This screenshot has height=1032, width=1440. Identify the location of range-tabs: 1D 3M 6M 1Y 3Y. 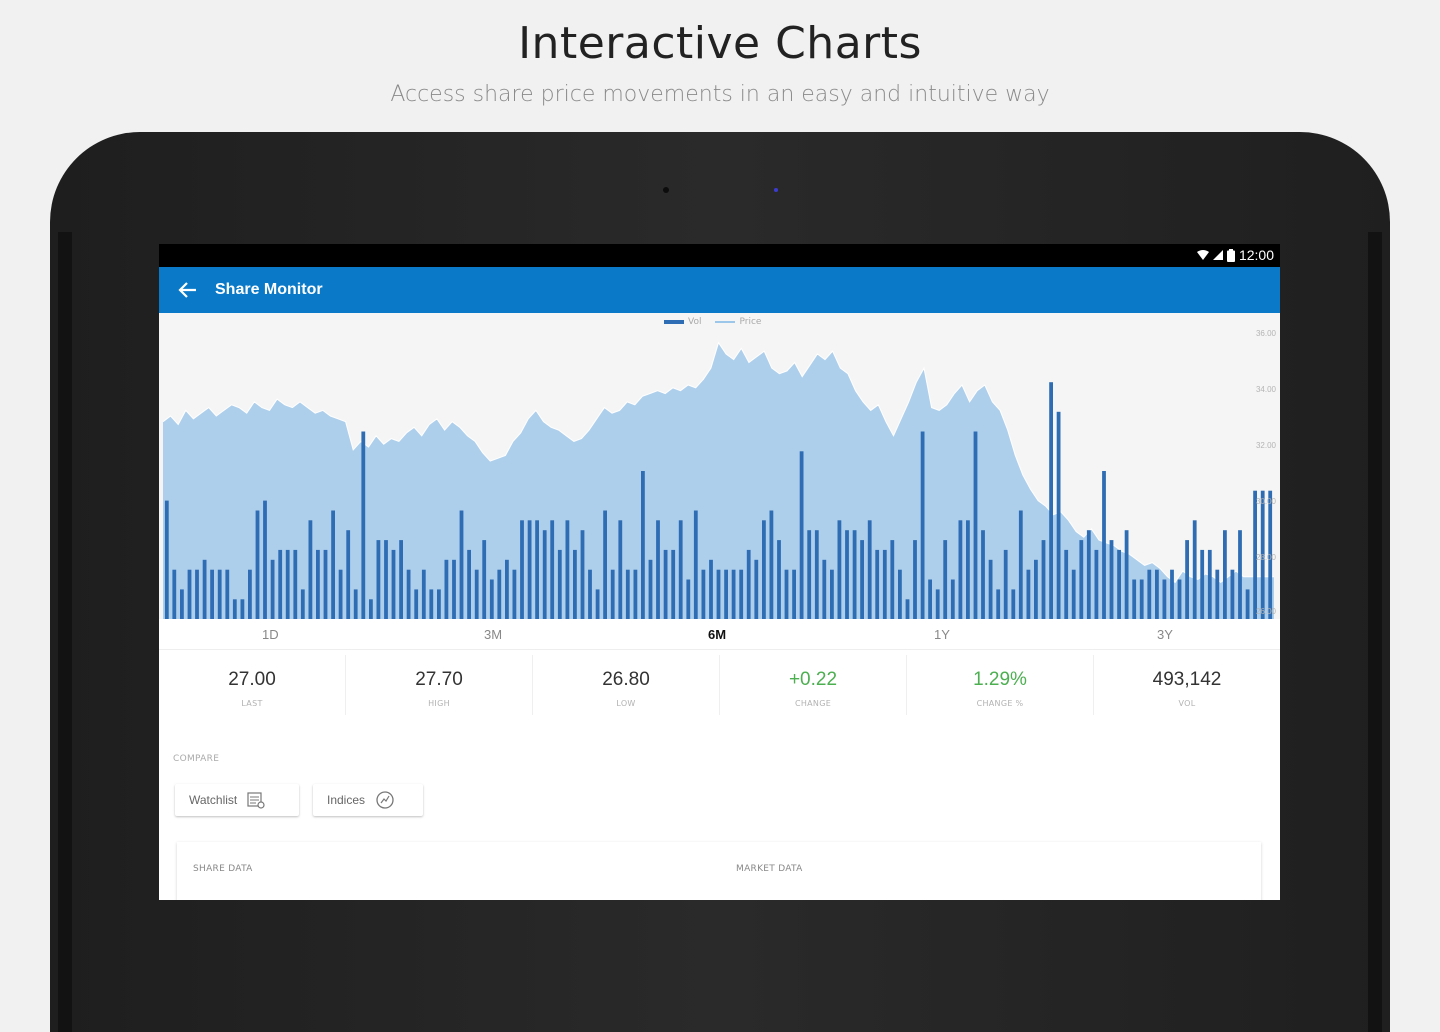
(719, 634).